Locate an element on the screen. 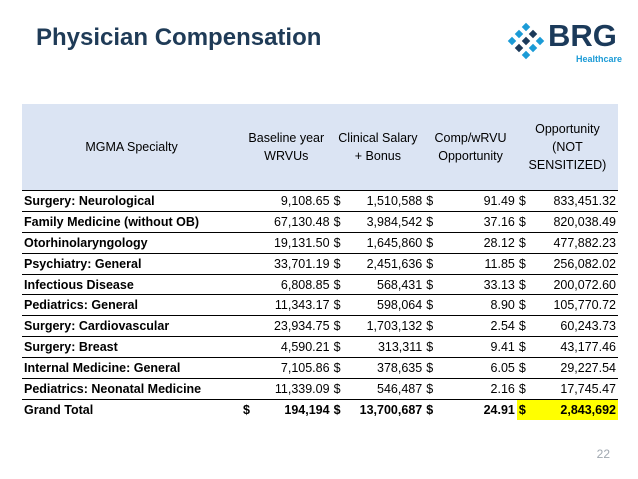 The image size is (638, 479). col-header-salary: Clinical Salary + Bonus is located at coordinates (378, 147).